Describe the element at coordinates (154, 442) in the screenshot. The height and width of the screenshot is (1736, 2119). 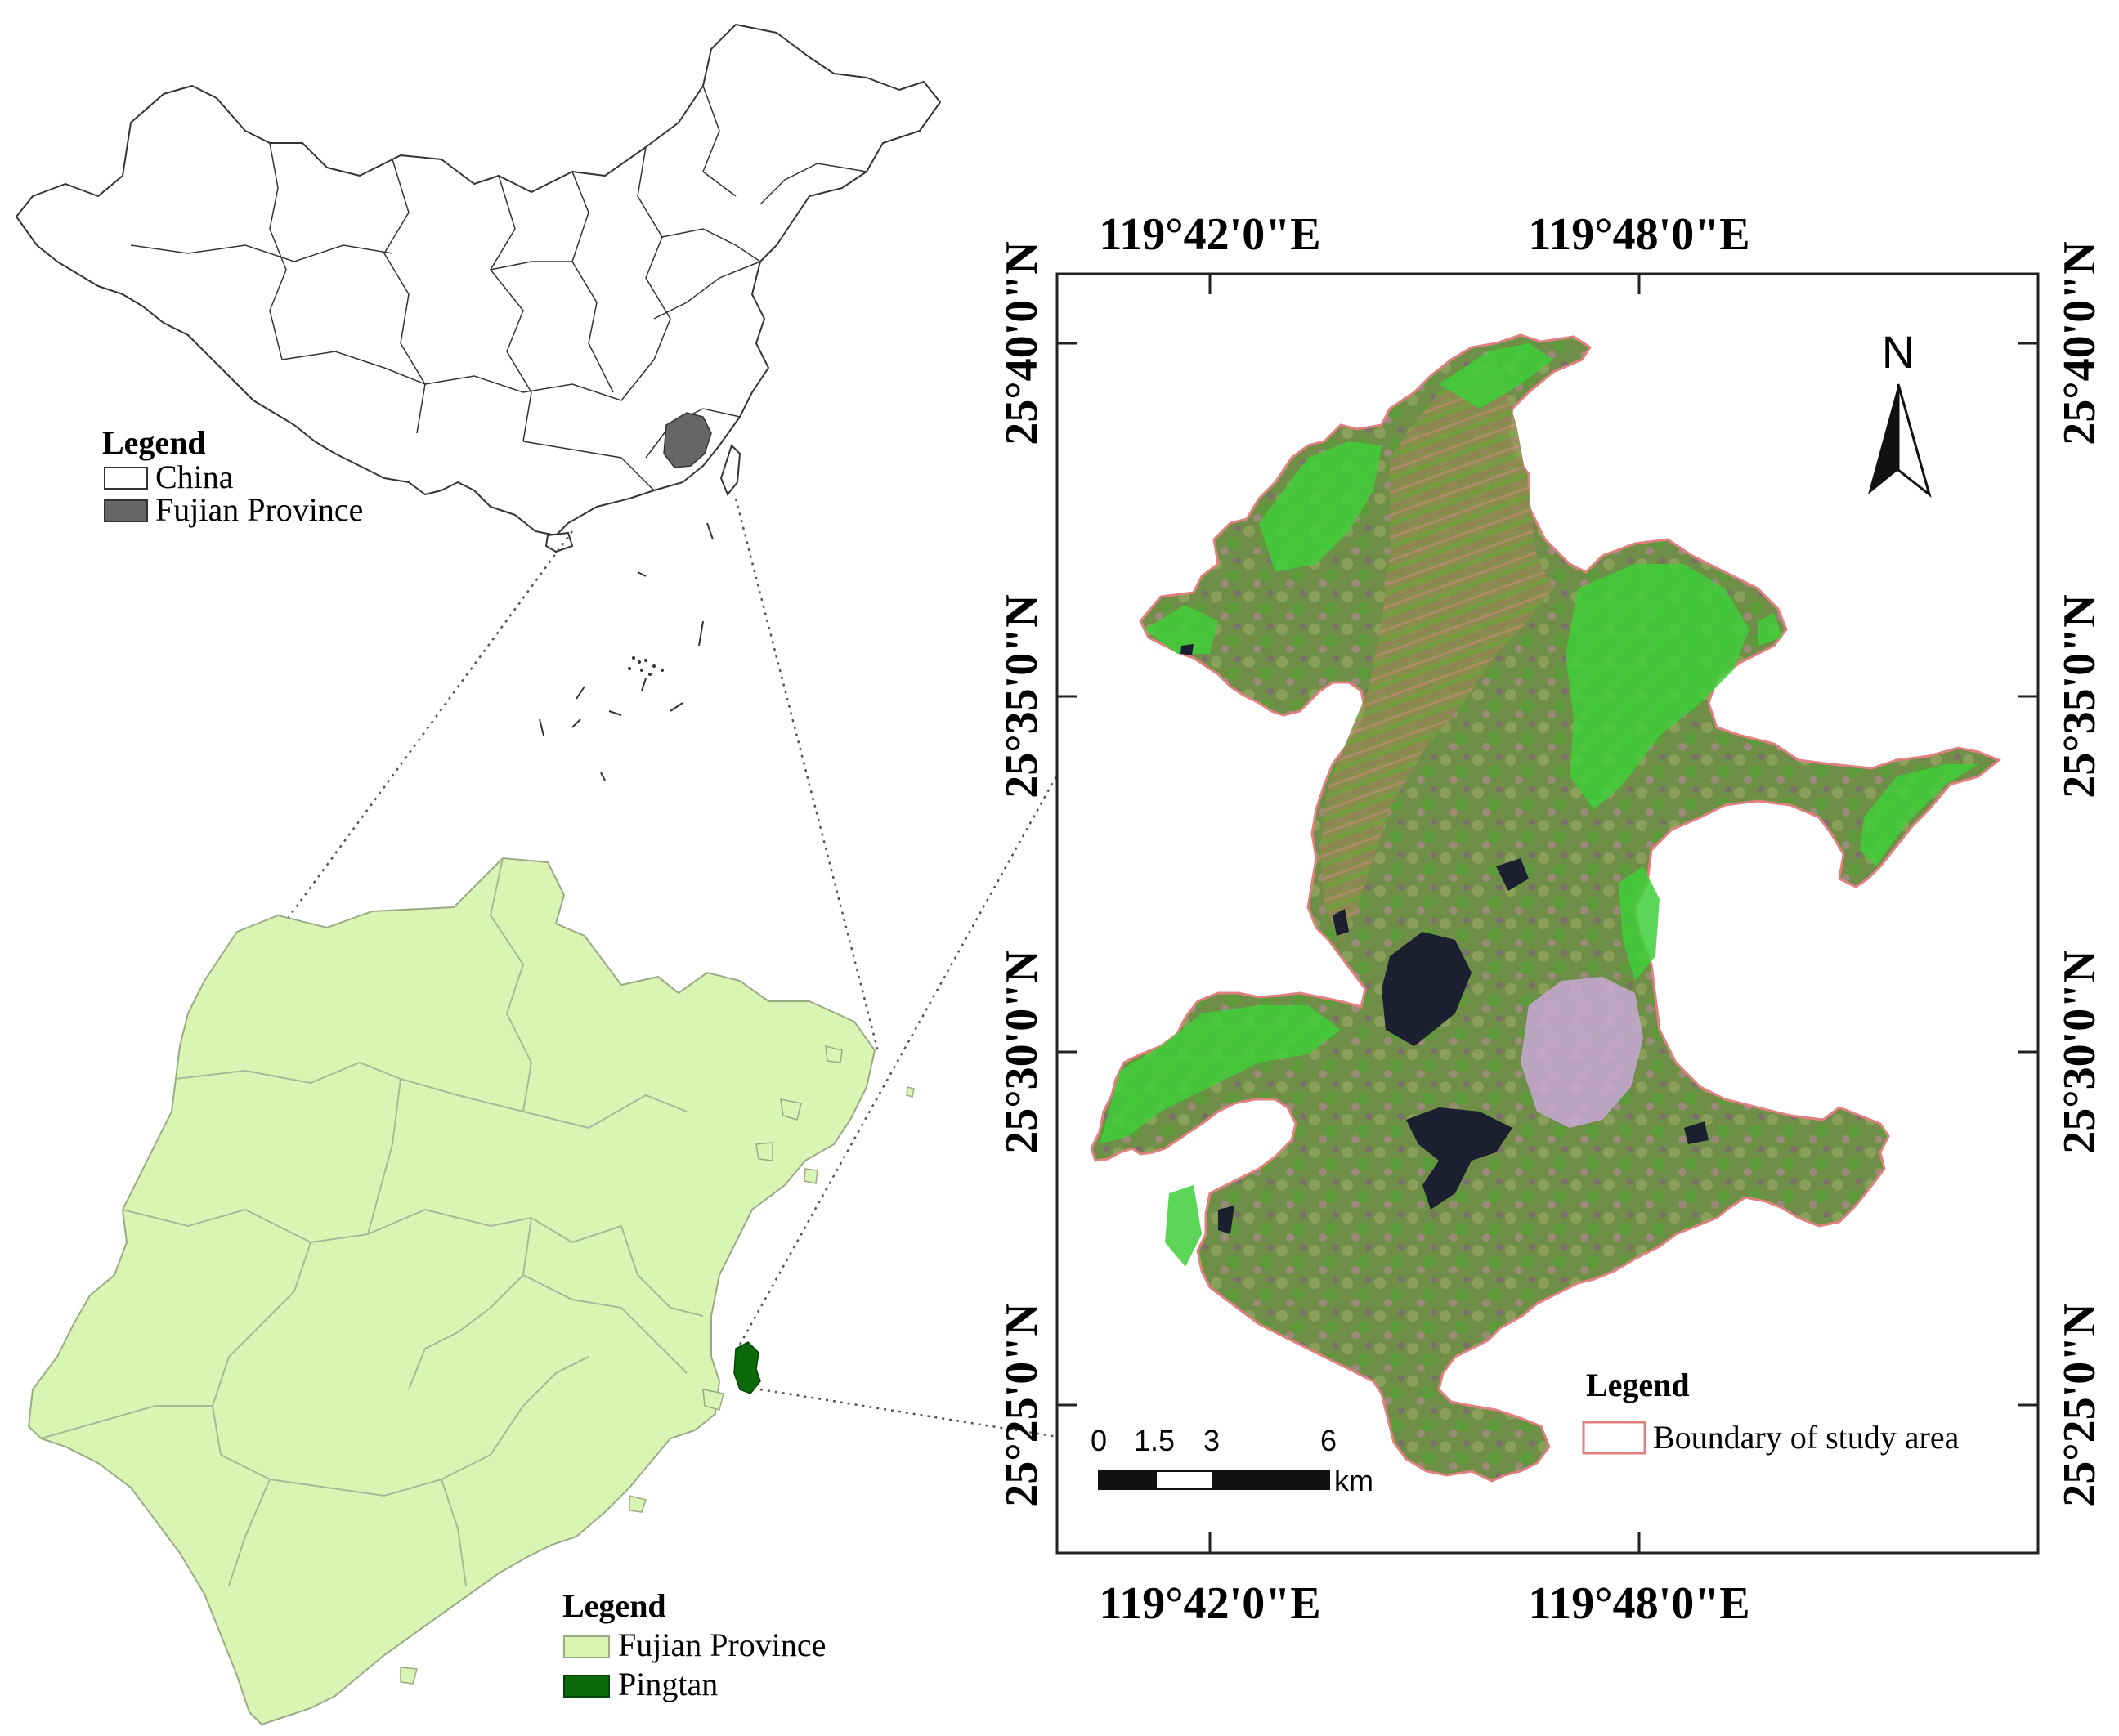
I see `china-legend-title: Legend` at that location.